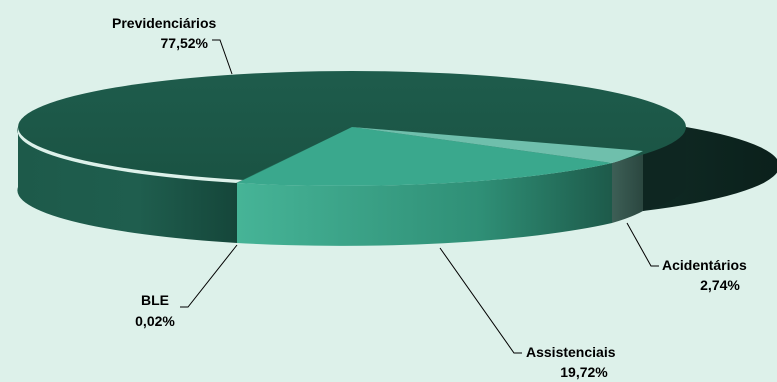  What do you see at coordinates (627, 187) in the screenshot?
I see `pie-side-acidentarios` at bounding box center [627, 187].